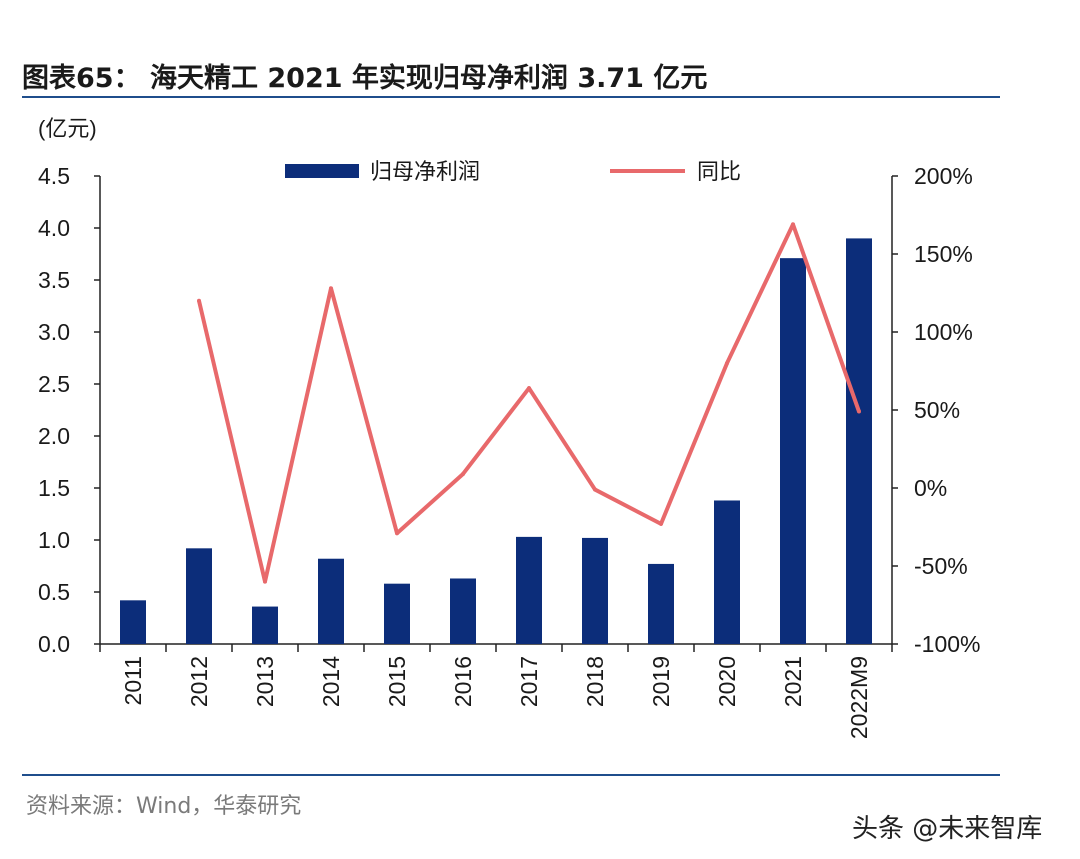 The width and height of the screenshot is (1080, 859). What do you see at coordinates (595, 489) in the screenshot?
I see `yoy-point-2018` at bounding box center [595, 489].